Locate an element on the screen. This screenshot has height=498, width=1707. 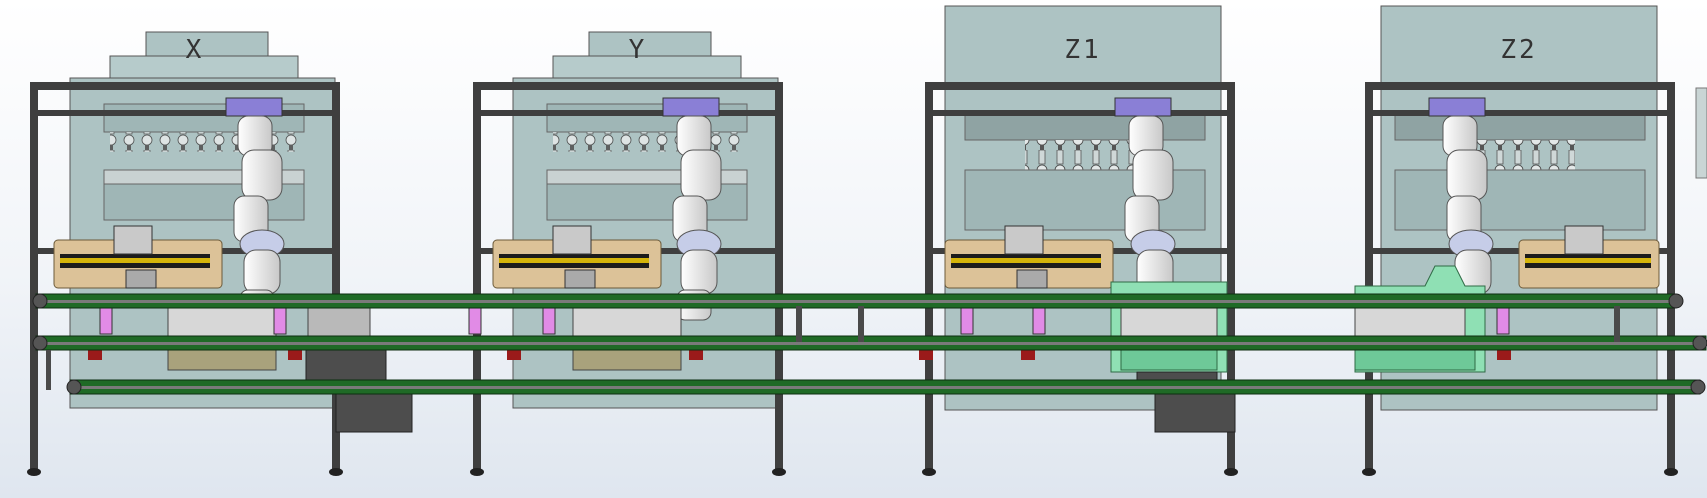
robot-arm-icon is located at coordinates (697, 218).